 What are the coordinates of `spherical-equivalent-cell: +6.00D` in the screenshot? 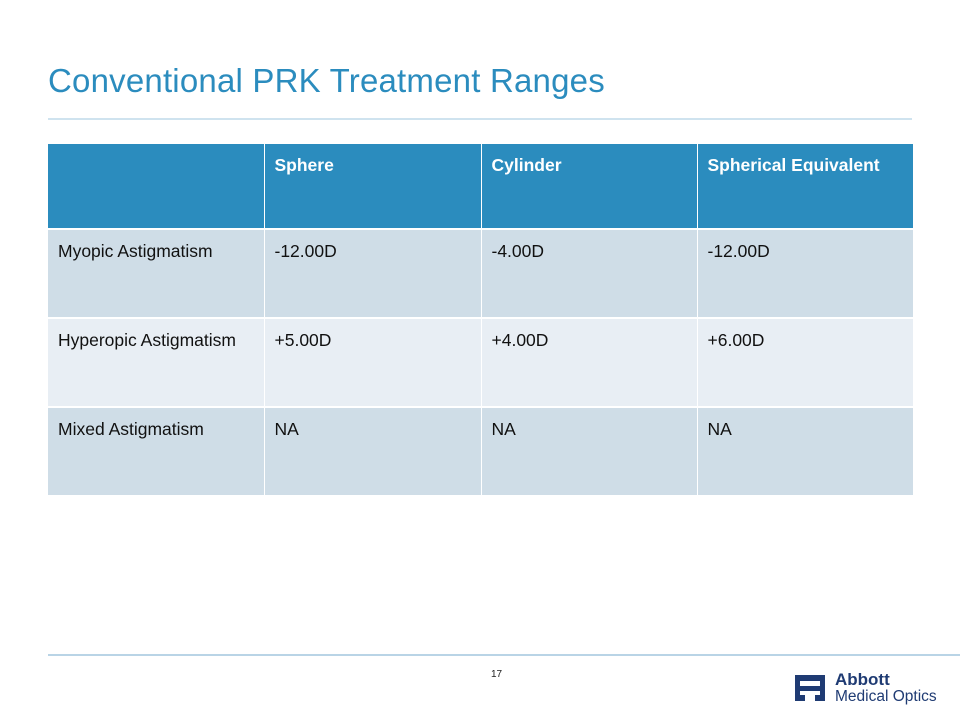 It's located at (804, 362).